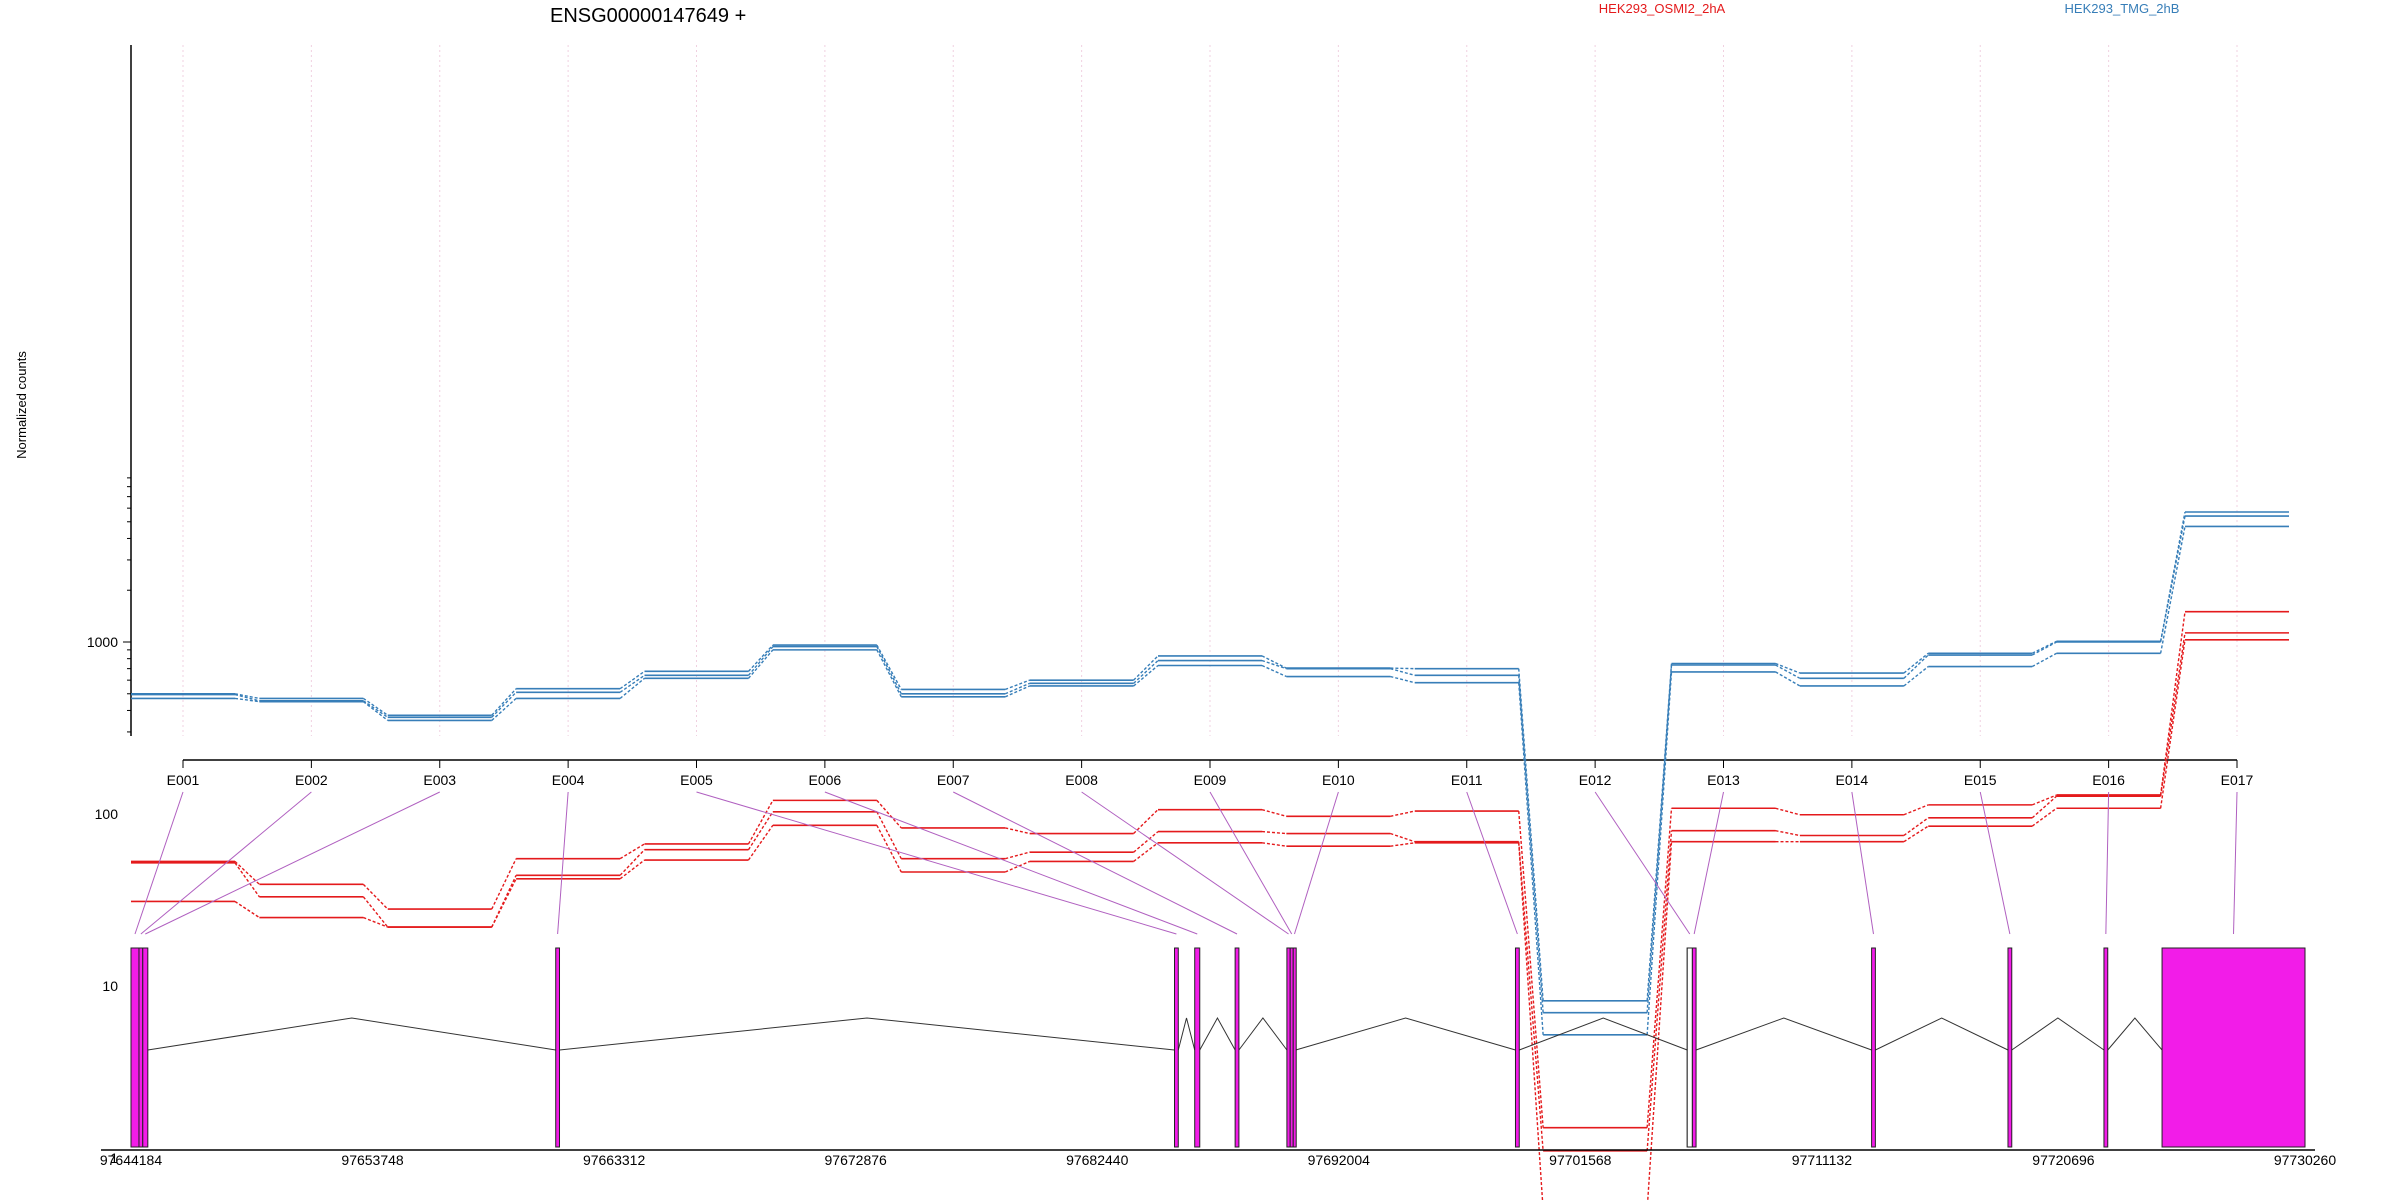  I want to click on exon-connector-E009, so click(1251, 863).